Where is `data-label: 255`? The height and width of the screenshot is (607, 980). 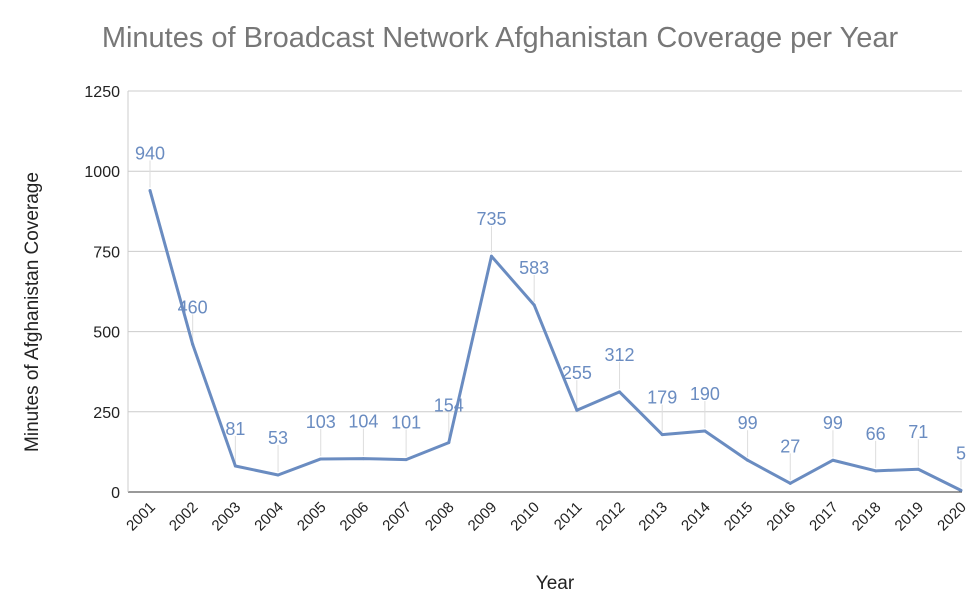
data-label: 255 is located at coordinates (577, 373).